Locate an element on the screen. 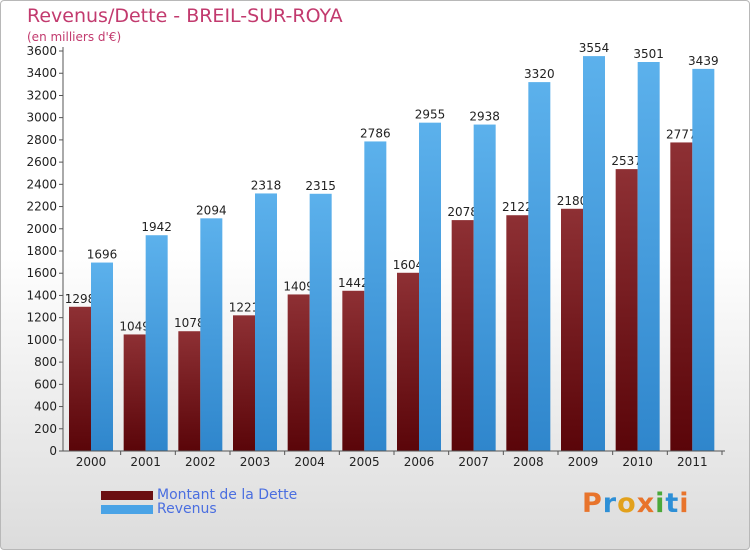  logo-letter: P is located at coordinates (592, 503).